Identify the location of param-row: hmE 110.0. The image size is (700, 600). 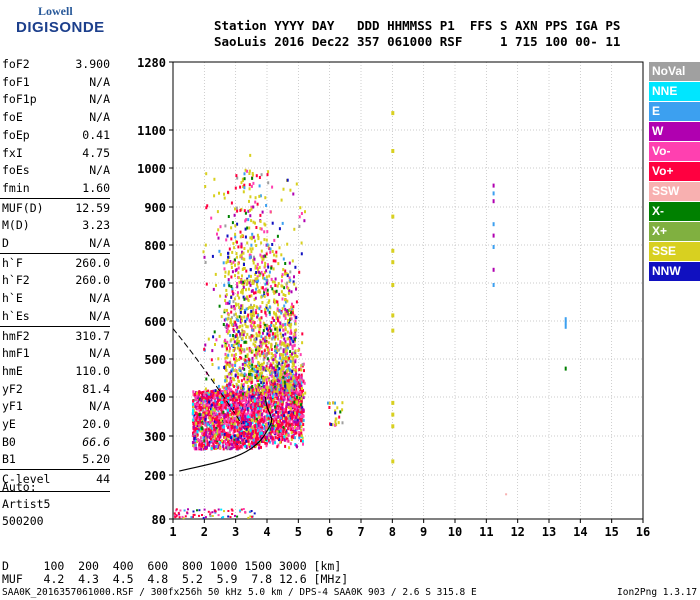
(56, 372).